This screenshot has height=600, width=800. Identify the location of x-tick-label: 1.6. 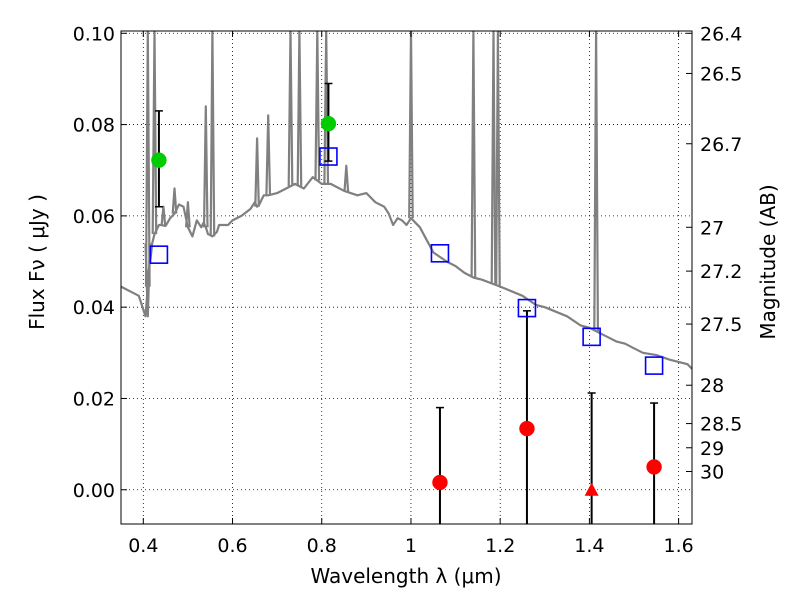
(679, 546).